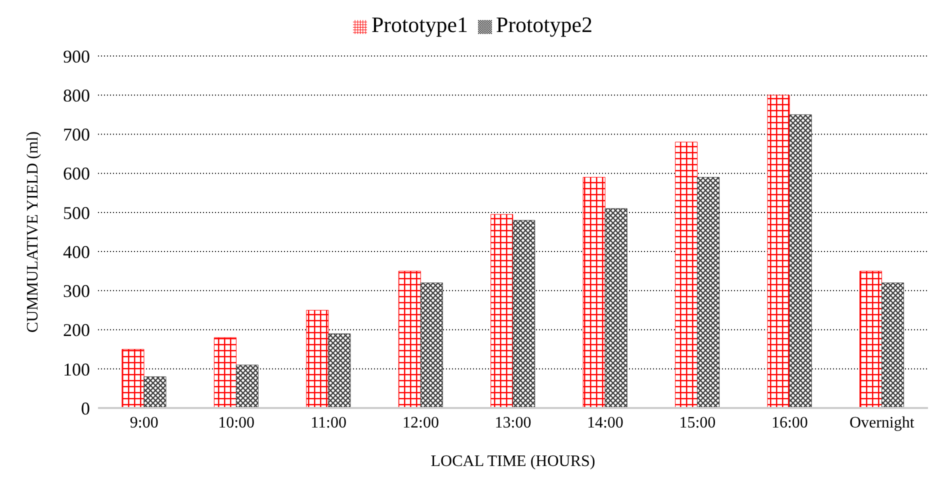 This screenshot has width=940, height=486. What do you see at coordinates (76, 174) in the screenshot?
I see `y-tick-label: 600` at bounding box center [76, 174].